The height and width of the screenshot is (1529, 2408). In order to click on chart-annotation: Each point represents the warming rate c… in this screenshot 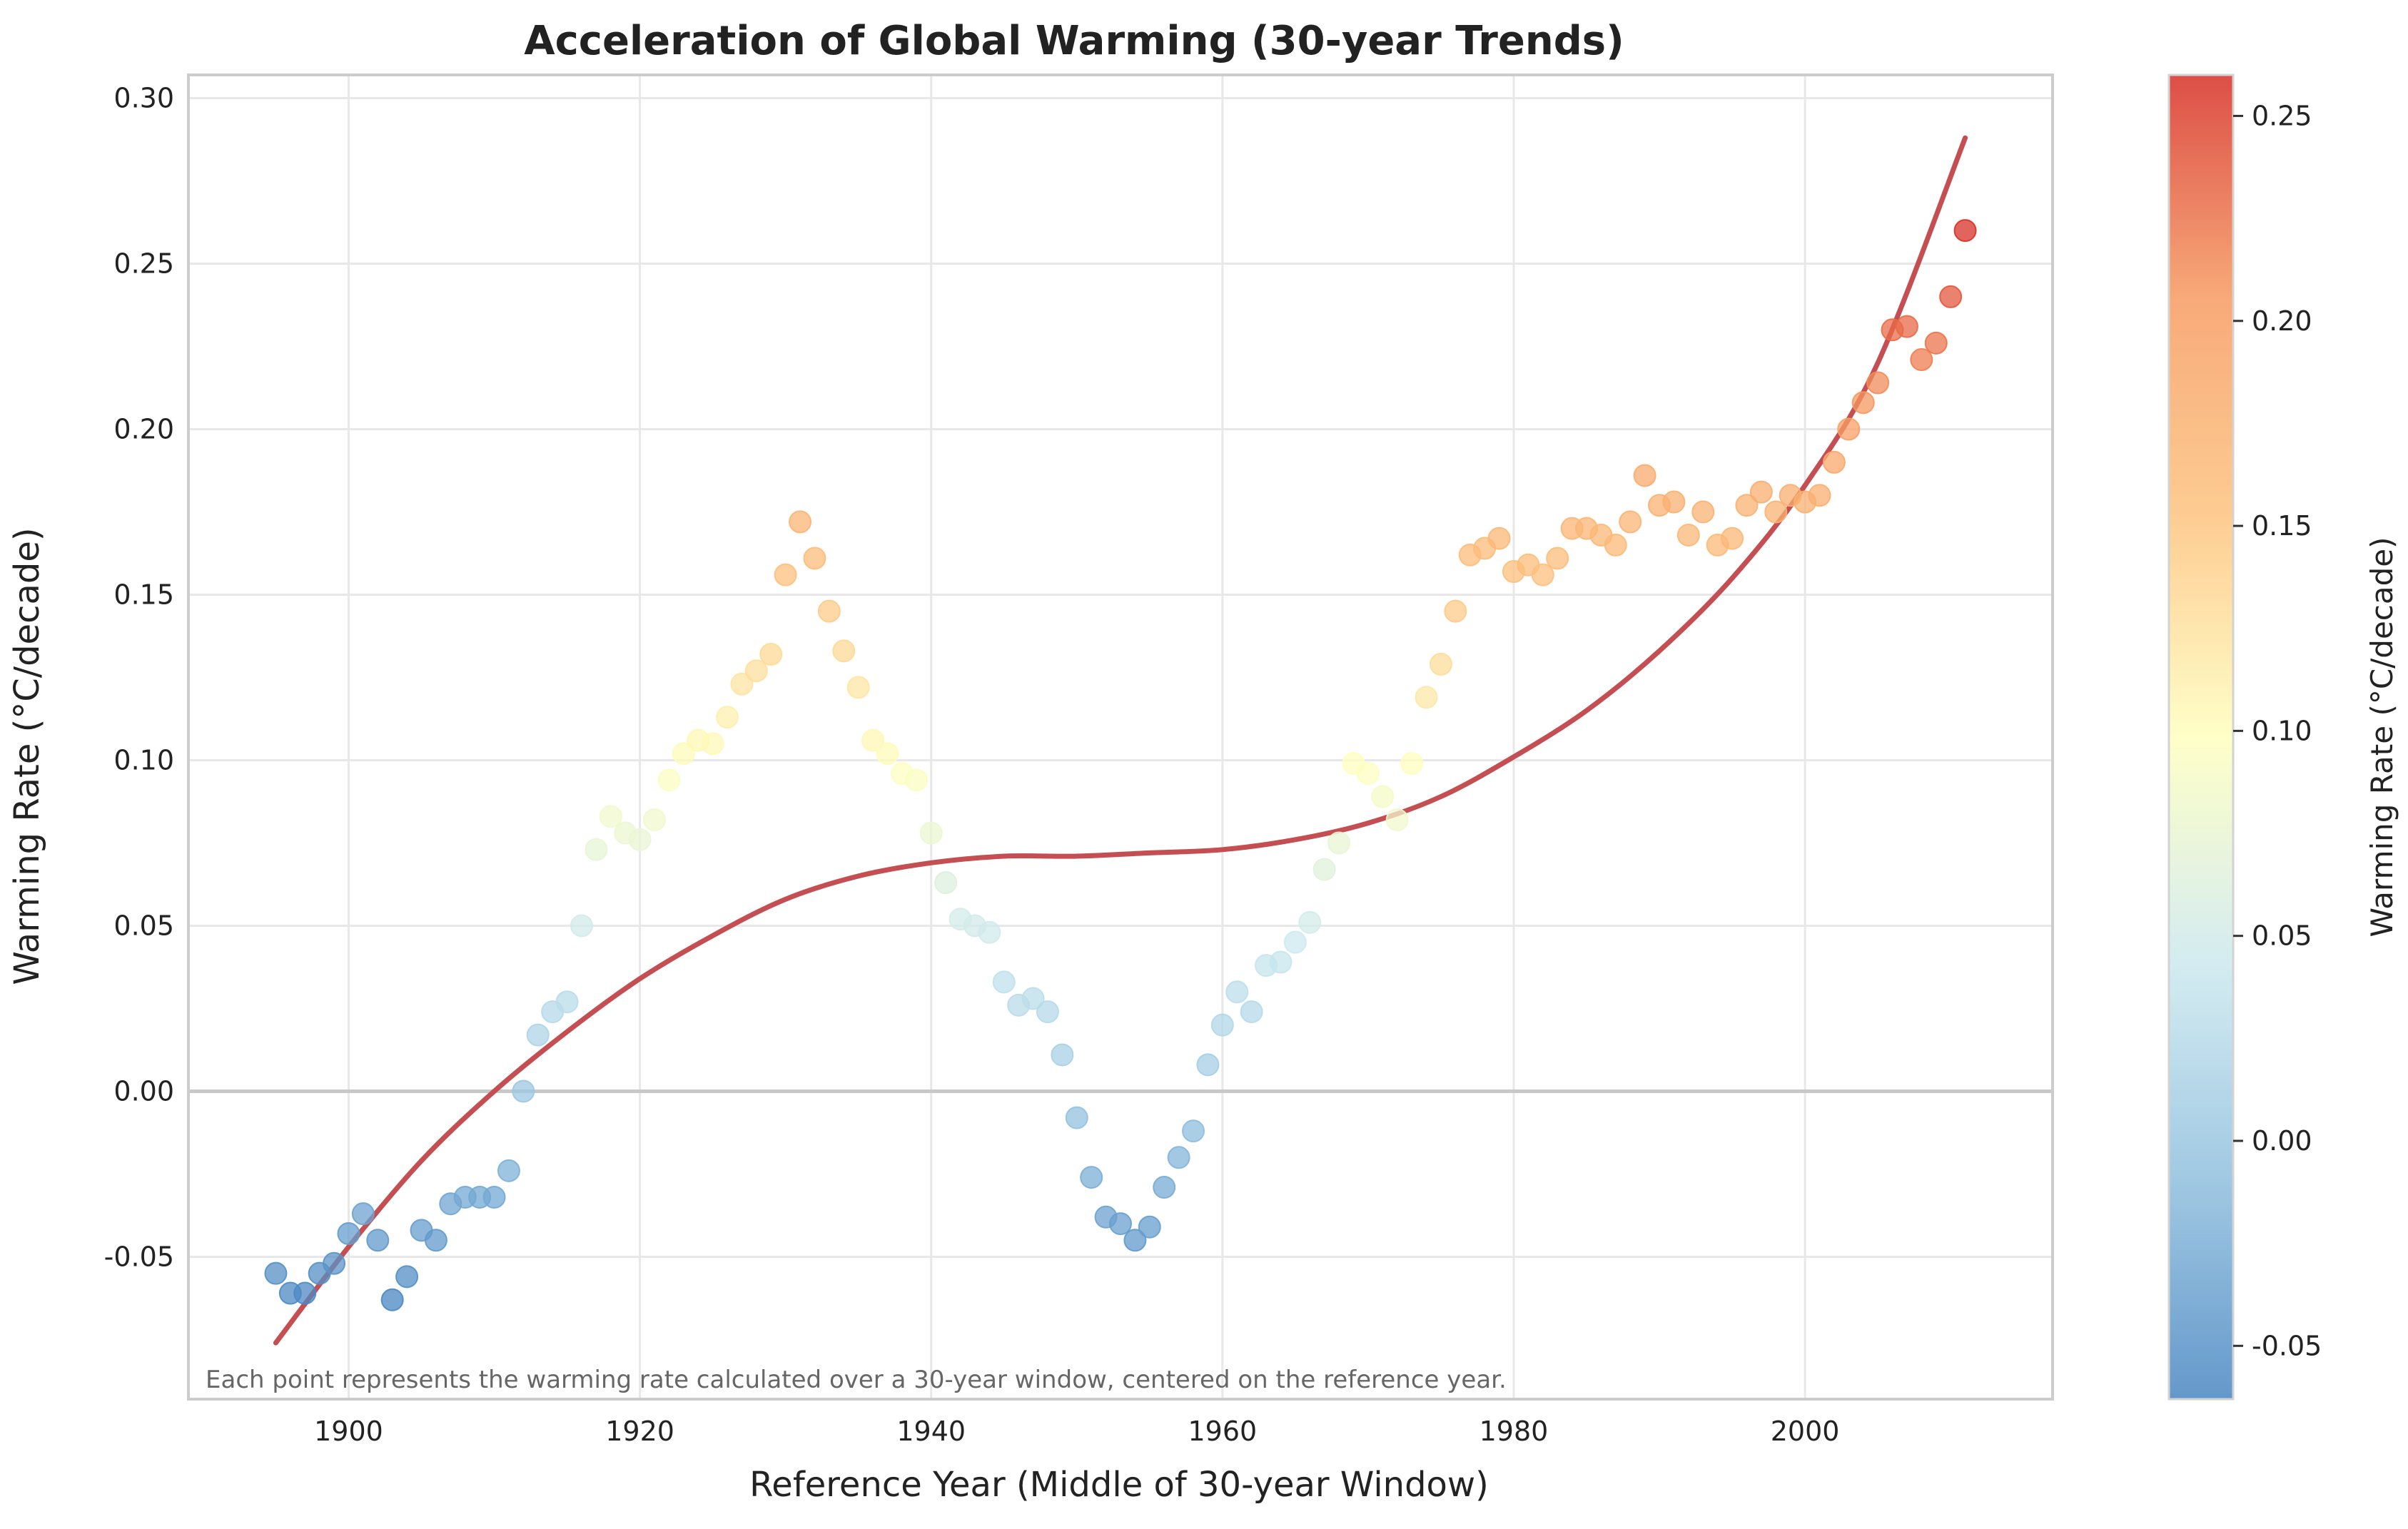, I will do `click(857, 1380)`.